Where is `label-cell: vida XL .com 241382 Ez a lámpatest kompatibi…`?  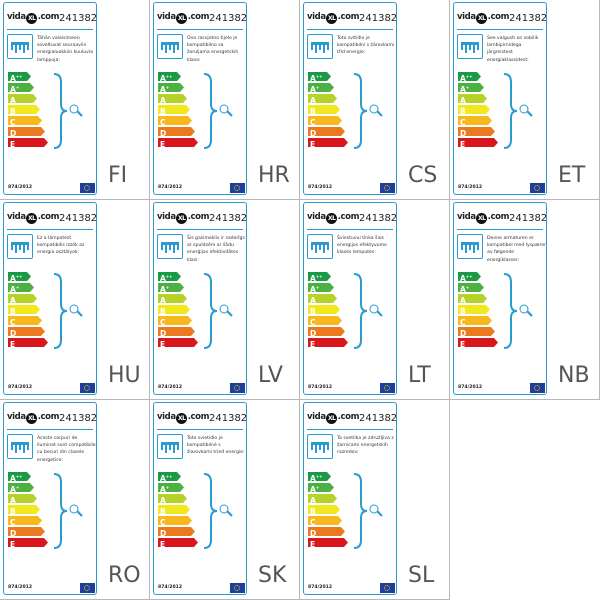
label-cell: vida XL .com 241382 Ez a lámpatest kompatibi… is located at coordinates (75, 300).